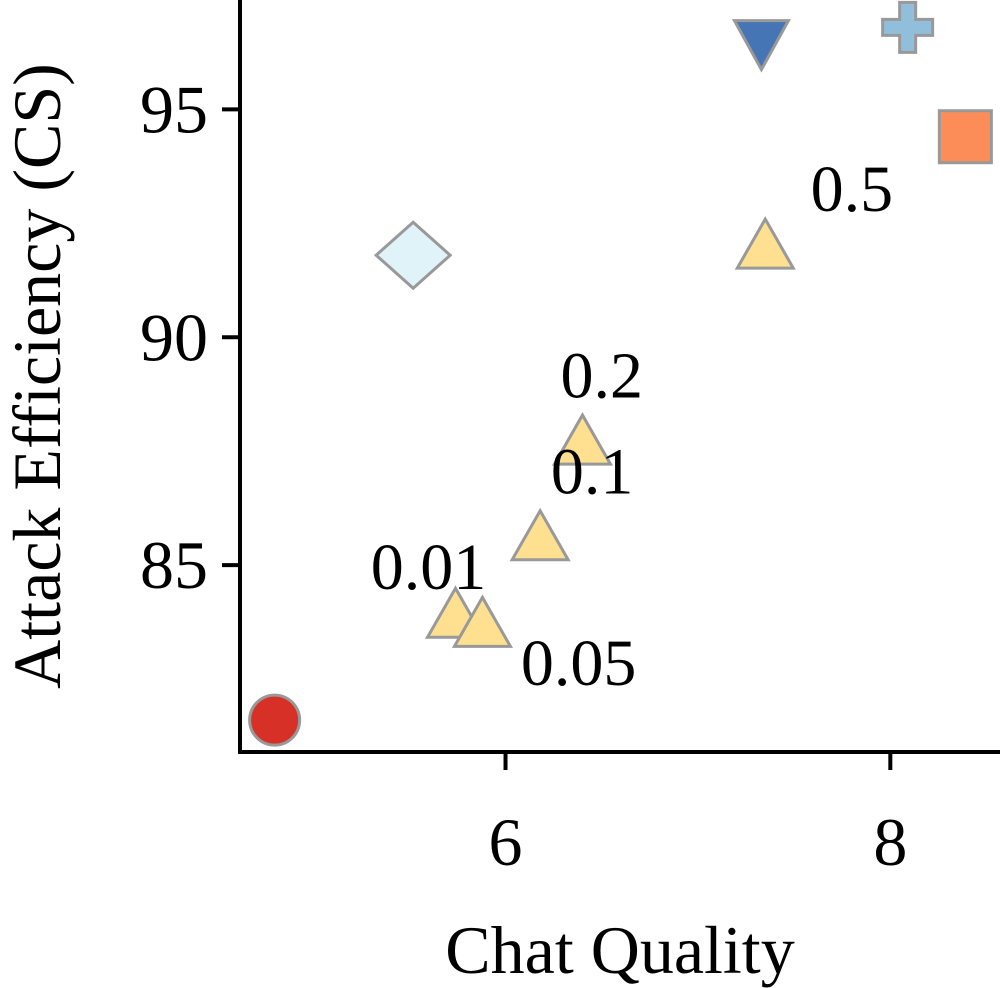  Describe the element at coordinates (619, 950) in the screenshot. I see `x-axis-label: Chat Quality` at that location.